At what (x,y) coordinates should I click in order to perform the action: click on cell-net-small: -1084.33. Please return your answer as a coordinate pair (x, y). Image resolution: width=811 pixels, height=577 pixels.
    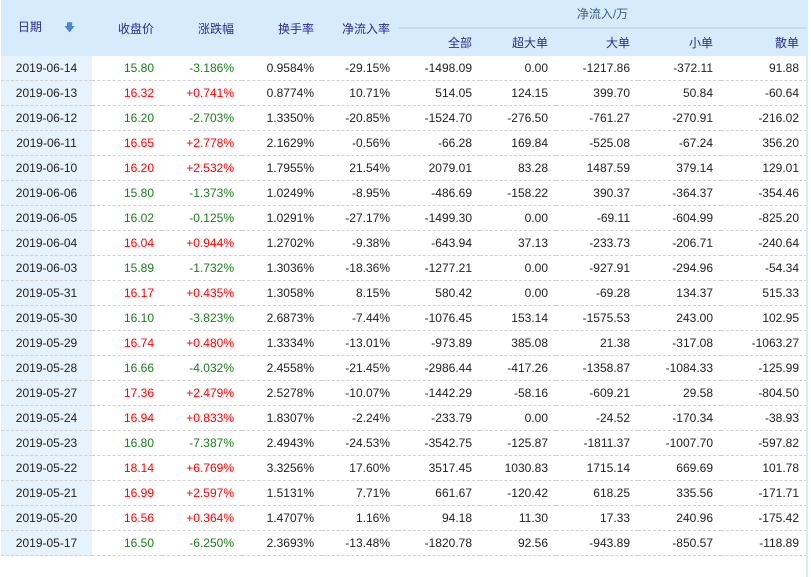
    Looking at the image, I should click on (679, 368).